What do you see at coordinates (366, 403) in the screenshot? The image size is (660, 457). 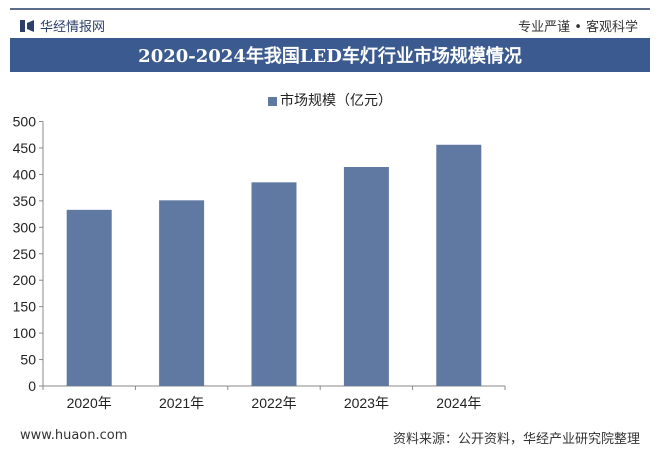 I see `x-tick-label: 2023年` at bounding box center [366, 403].